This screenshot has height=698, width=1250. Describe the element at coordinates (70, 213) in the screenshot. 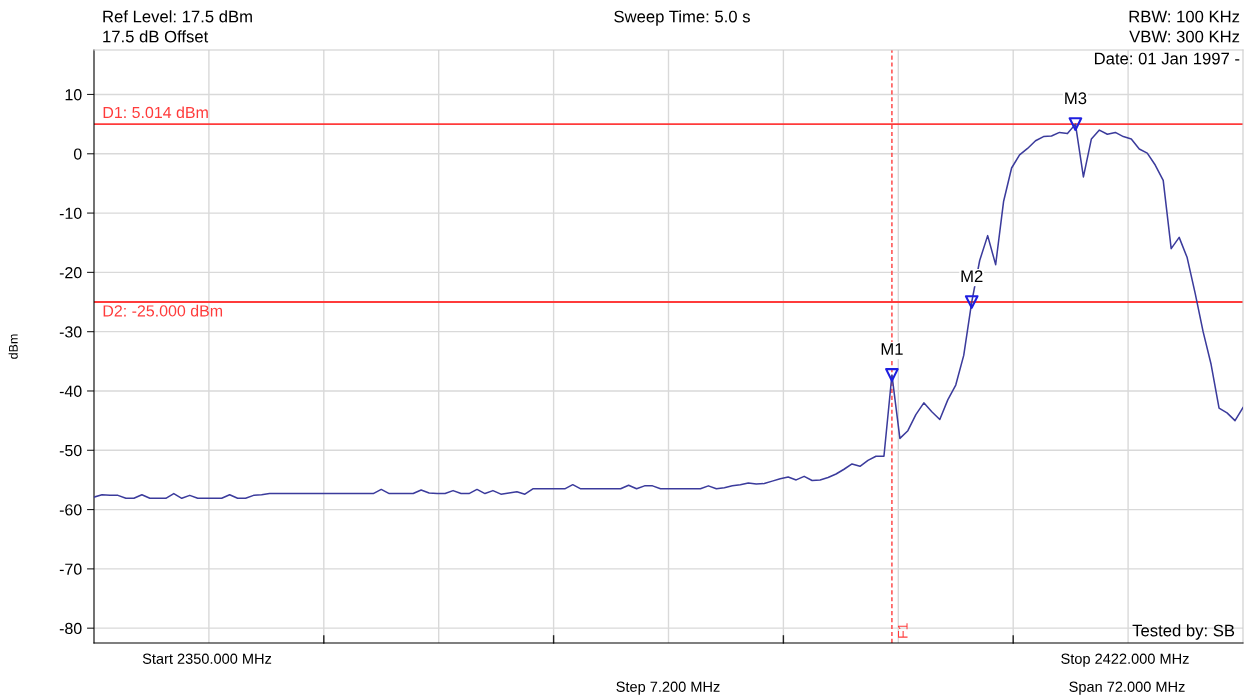

I see `y-tick-label: -10` at that location.